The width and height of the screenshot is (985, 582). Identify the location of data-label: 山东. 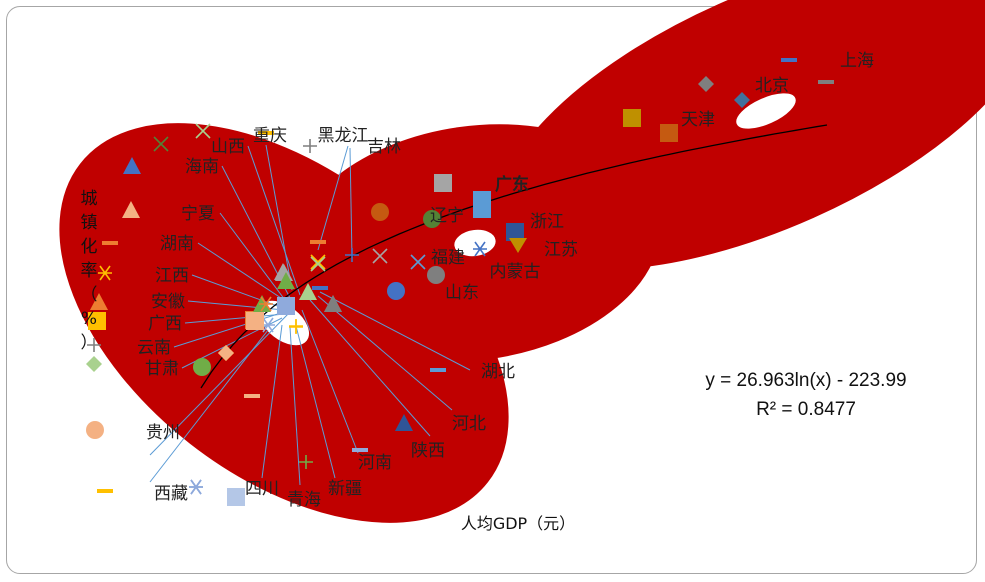
(462, 293).